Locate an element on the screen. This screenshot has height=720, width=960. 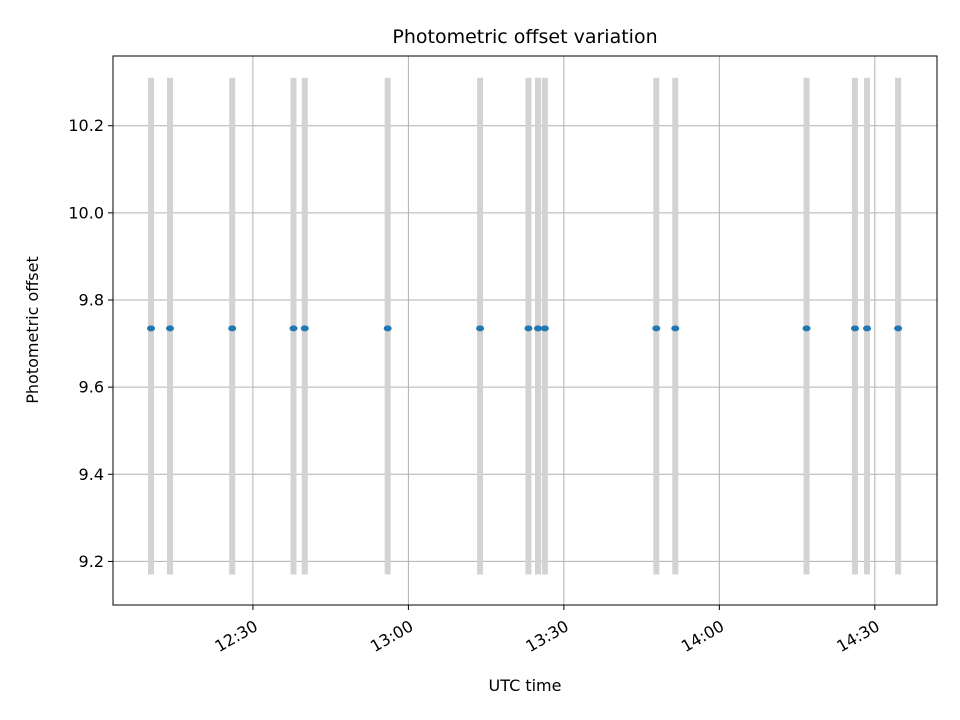
chart-title: Photometric offset variation is located at coordinates (524, 37).